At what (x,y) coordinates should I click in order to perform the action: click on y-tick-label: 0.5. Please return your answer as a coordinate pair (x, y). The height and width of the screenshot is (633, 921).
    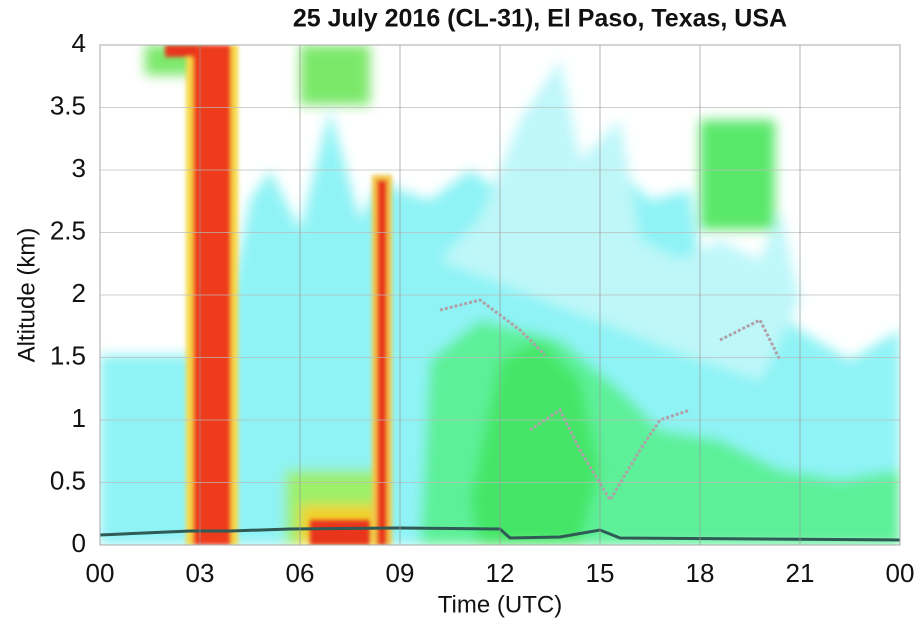
    Looking at the image, I should click on (68, 480).